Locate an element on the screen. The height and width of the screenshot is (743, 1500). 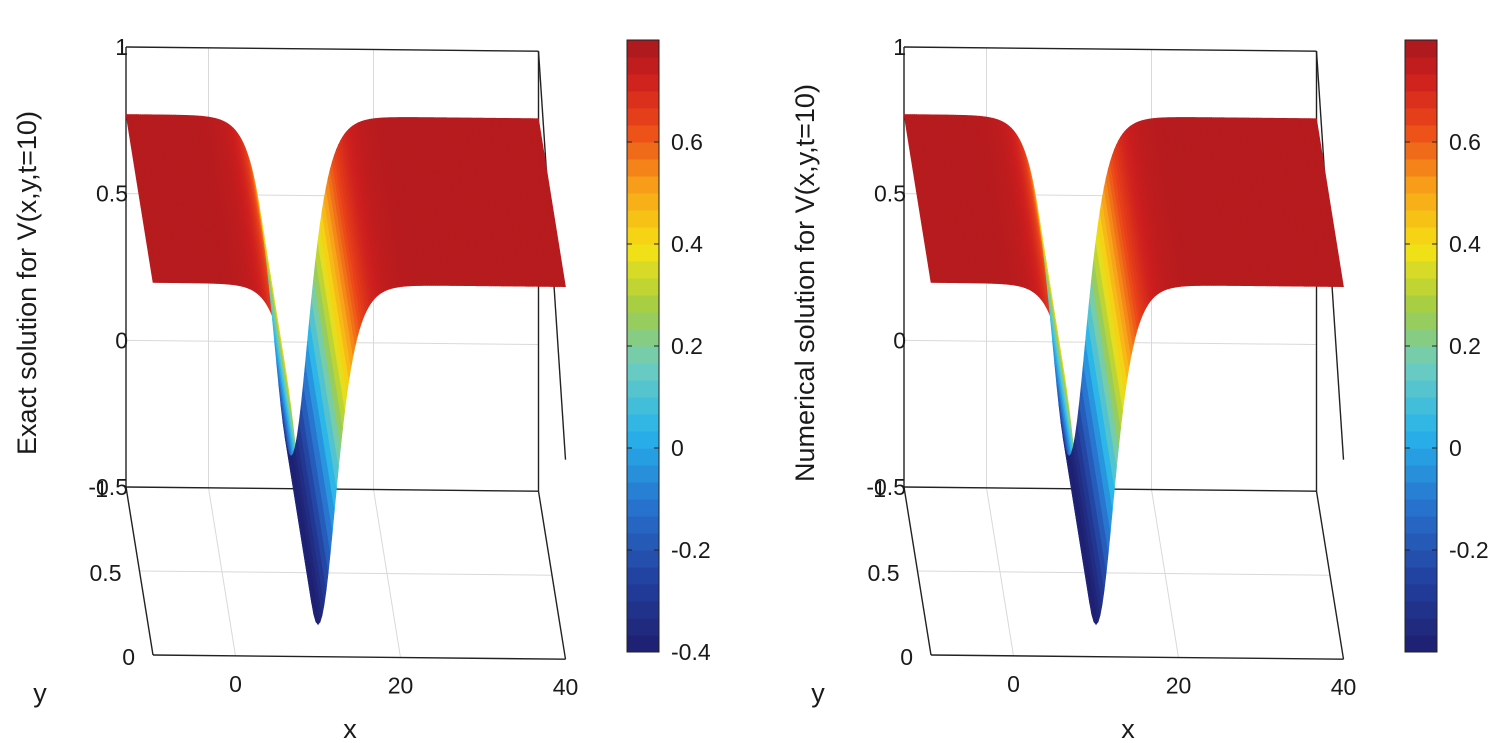
colorbar-tick-label: 0.6 is located at coordinates (1465, 142).